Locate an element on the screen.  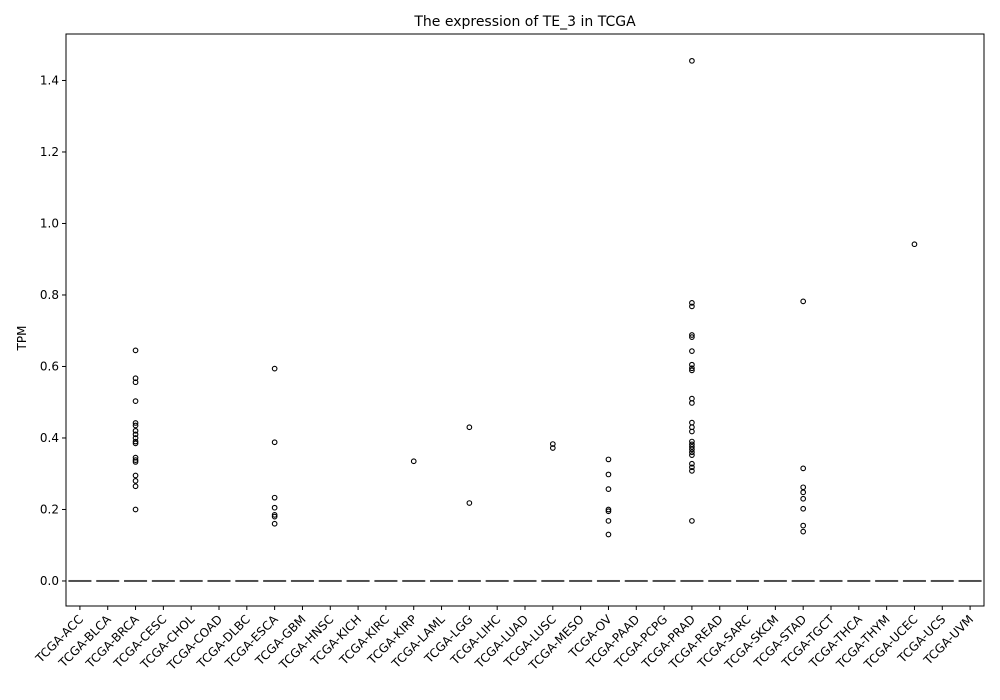
box-tcga-skcm is located at coordinates (775, 580).